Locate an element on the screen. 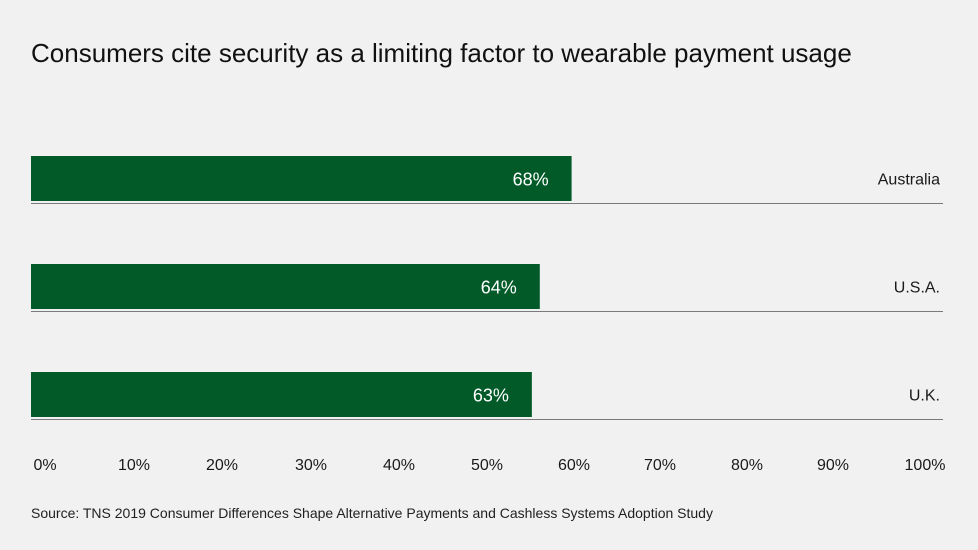  category-label: Australia is located at coordinates (909, 180).